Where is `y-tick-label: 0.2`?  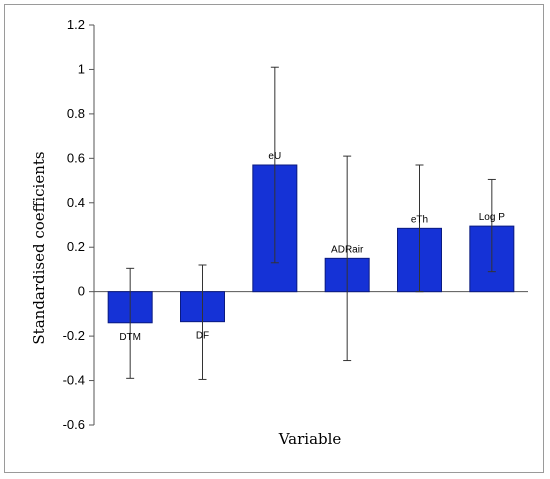 y-tick-label: 0.2 is located at coordinates (76, 246).